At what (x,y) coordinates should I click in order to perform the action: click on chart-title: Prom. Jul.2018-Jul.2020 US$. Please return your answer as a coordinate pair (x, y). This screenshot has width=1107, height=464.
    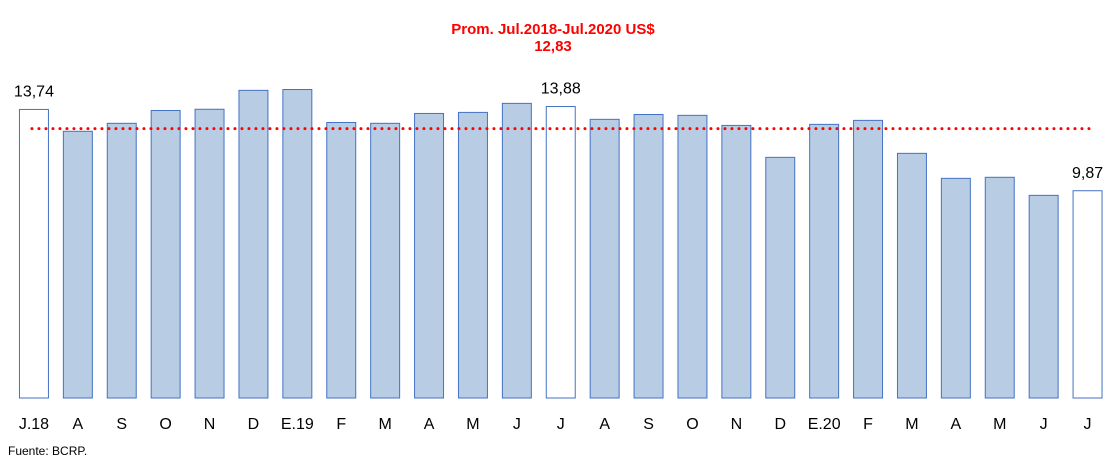
    Looking at the image, I should click on (553, 29).